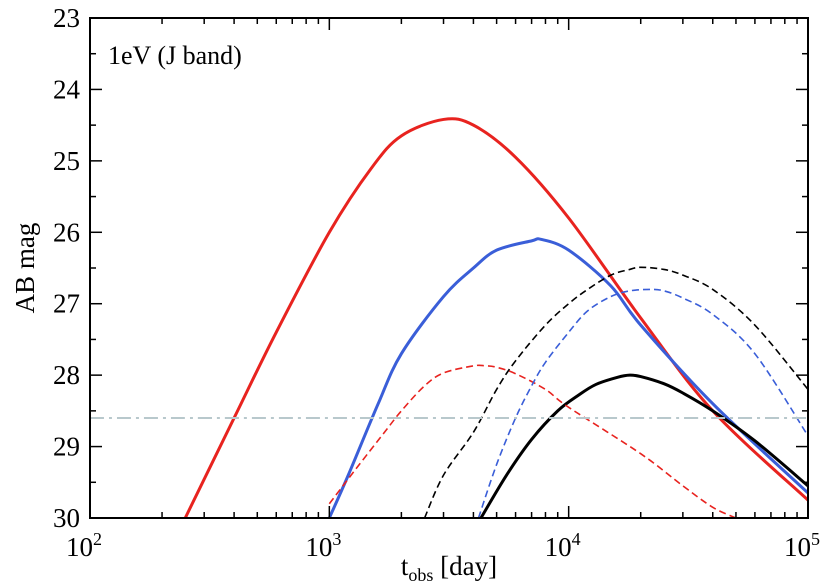 The image size is (830, 583). What do you see at coordinates (66, 375) in the screenshot?
I see `y-tick-label: 28` at bounding box center [66, 375].